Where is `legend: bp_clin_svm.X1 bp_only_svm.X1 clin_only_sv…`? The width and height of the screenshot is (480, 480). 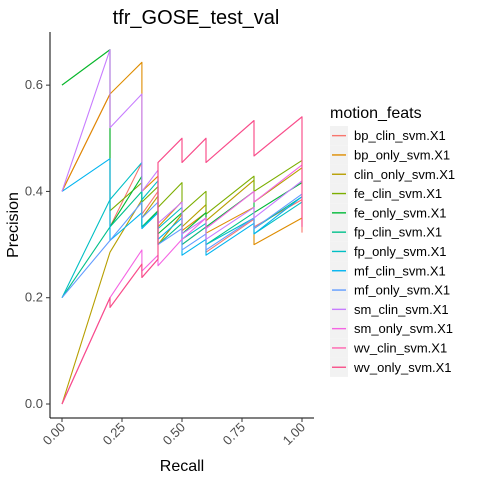 legend: bp_clin_svm.X1 bp_only_svm.X1 clin_only_sv… is located at coordinates (392, 251).